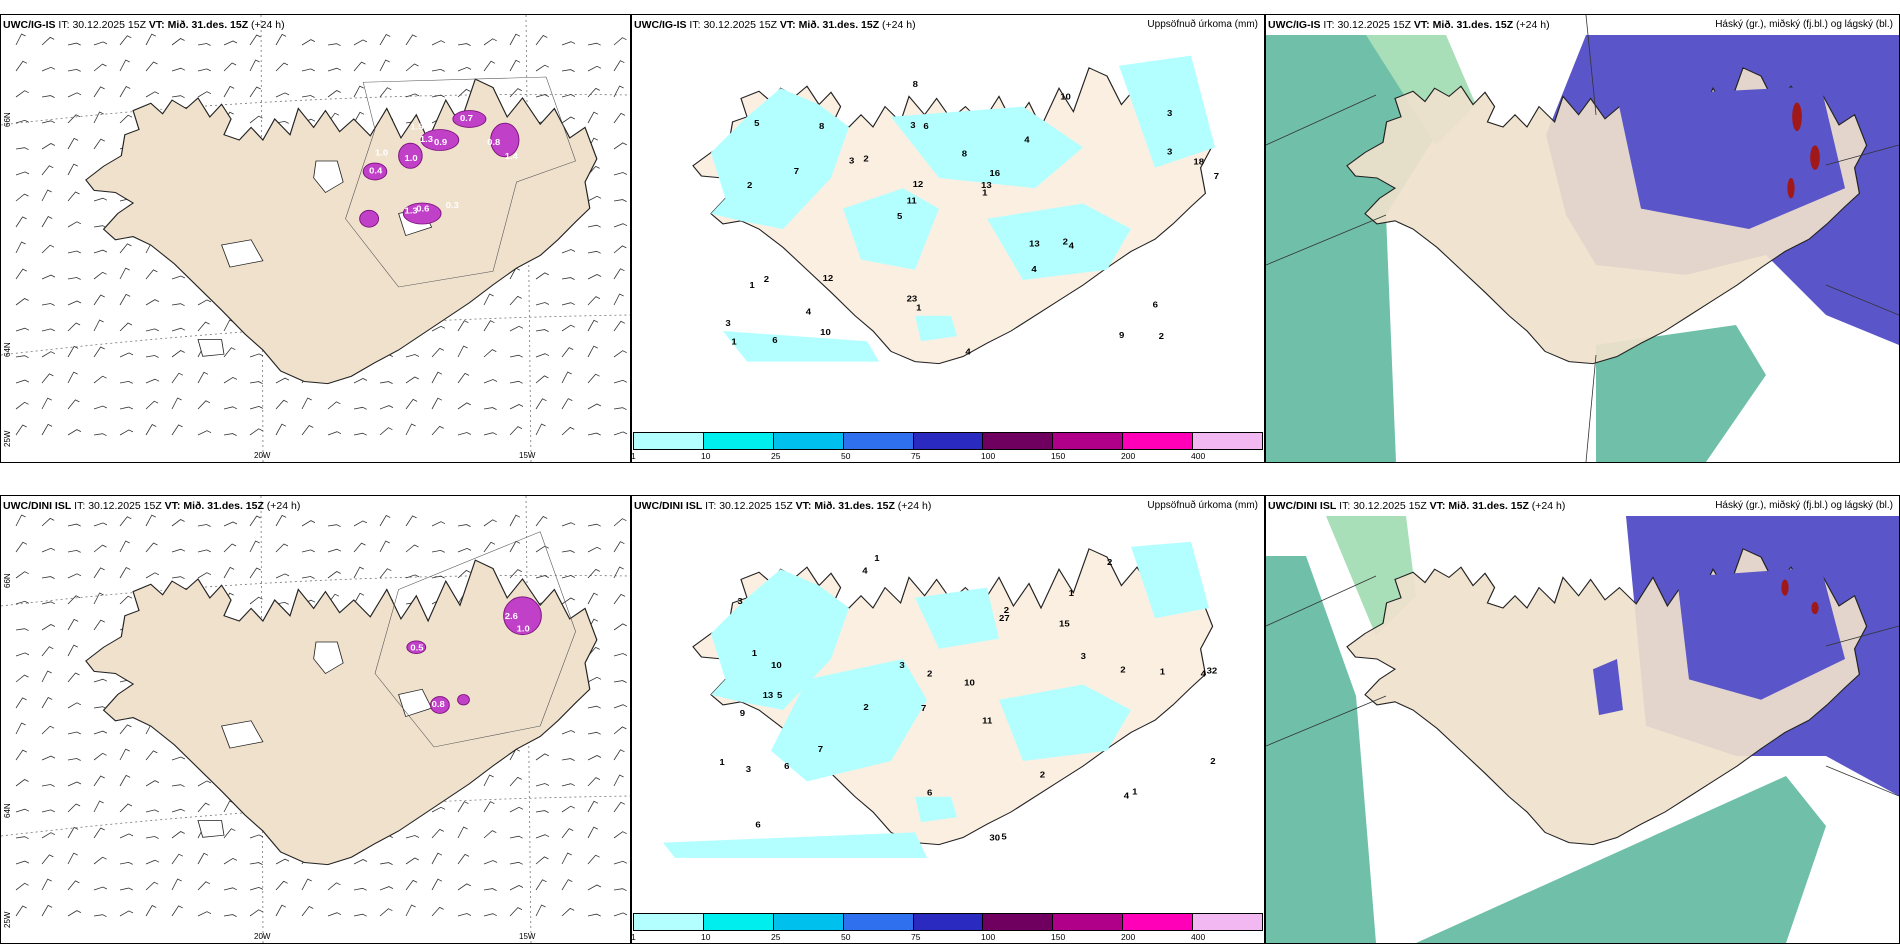  What do you see at coordinates (1071, 592) in the screenshot?
I see `map-value-label: 1` at bounding box center [1071, 592].